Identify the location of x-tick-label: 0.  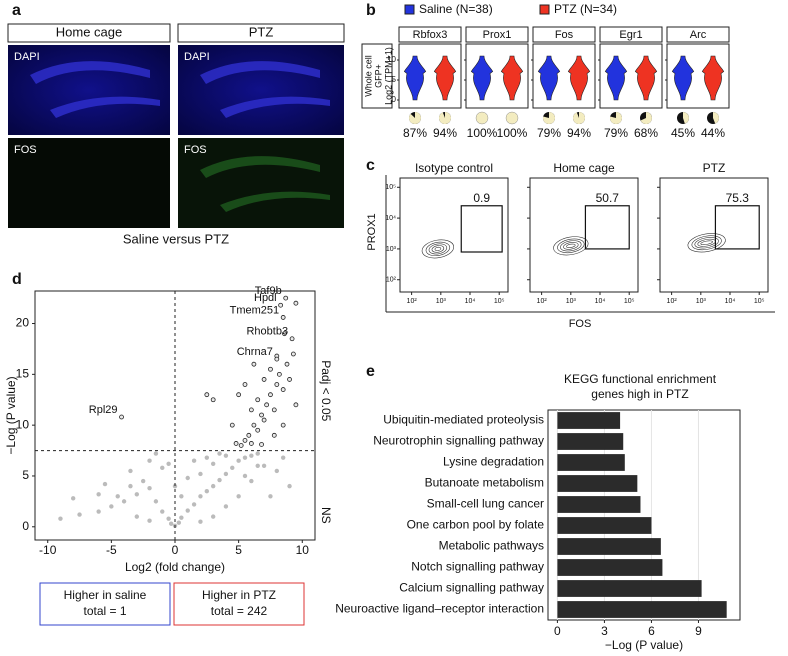
(175, 550).